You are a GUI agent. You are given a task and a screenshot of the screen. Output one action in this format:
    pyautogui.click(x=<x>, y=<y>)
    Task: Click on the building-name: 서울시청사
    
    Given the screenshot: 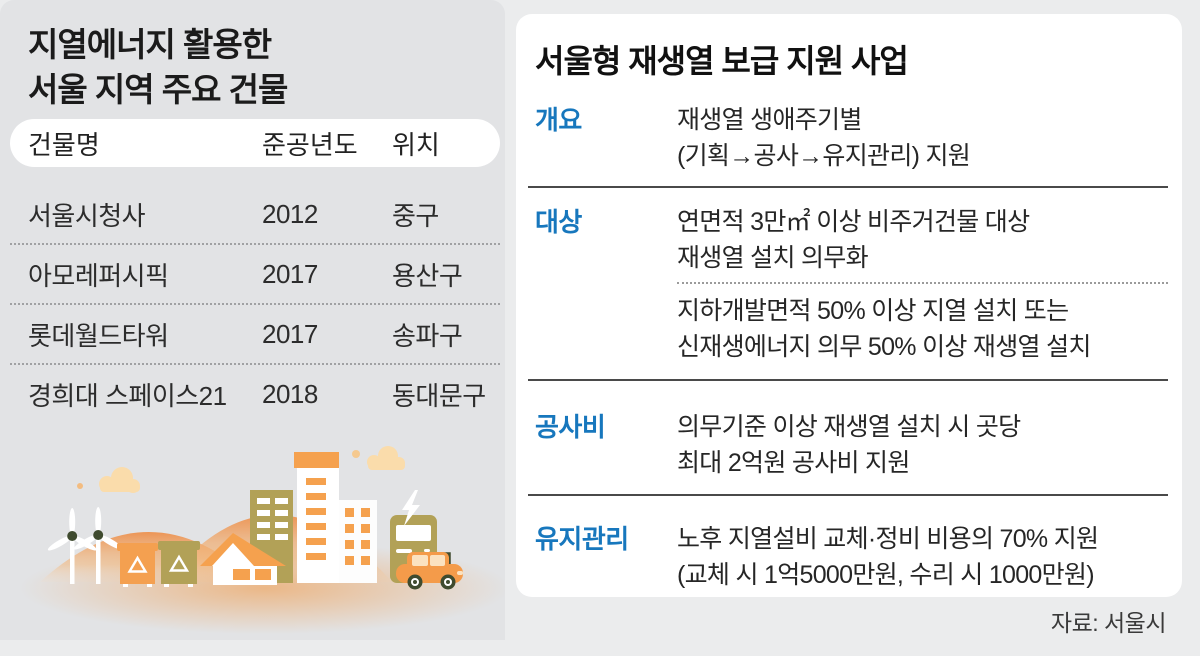 What is the action you would take?
    pyautogui.click(x=87, y=215)
    